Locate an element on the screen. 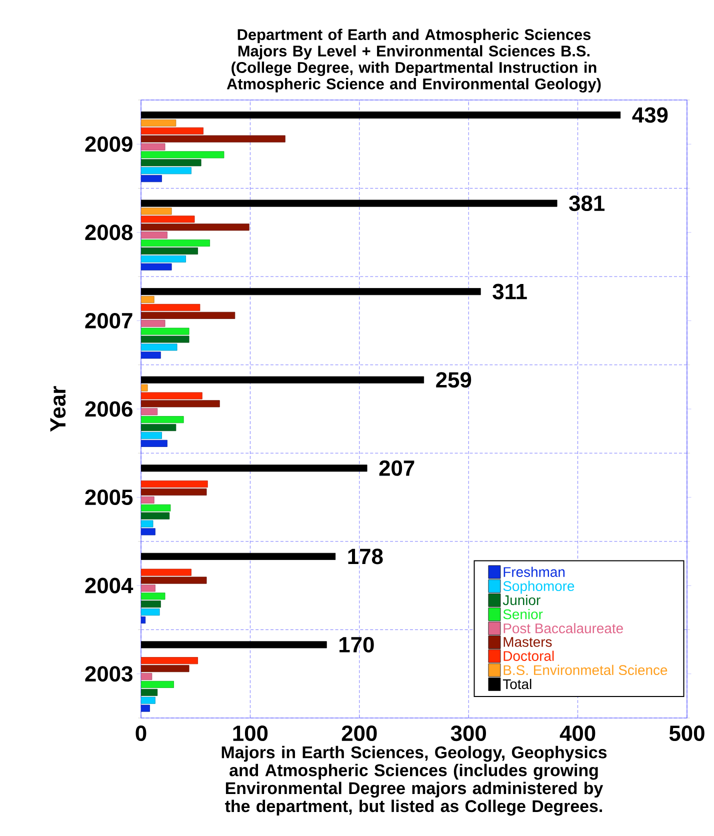 Image resolution: width=714 pixels, height=836 pixels. data-label: 439 is located at coordinates (650, 115).